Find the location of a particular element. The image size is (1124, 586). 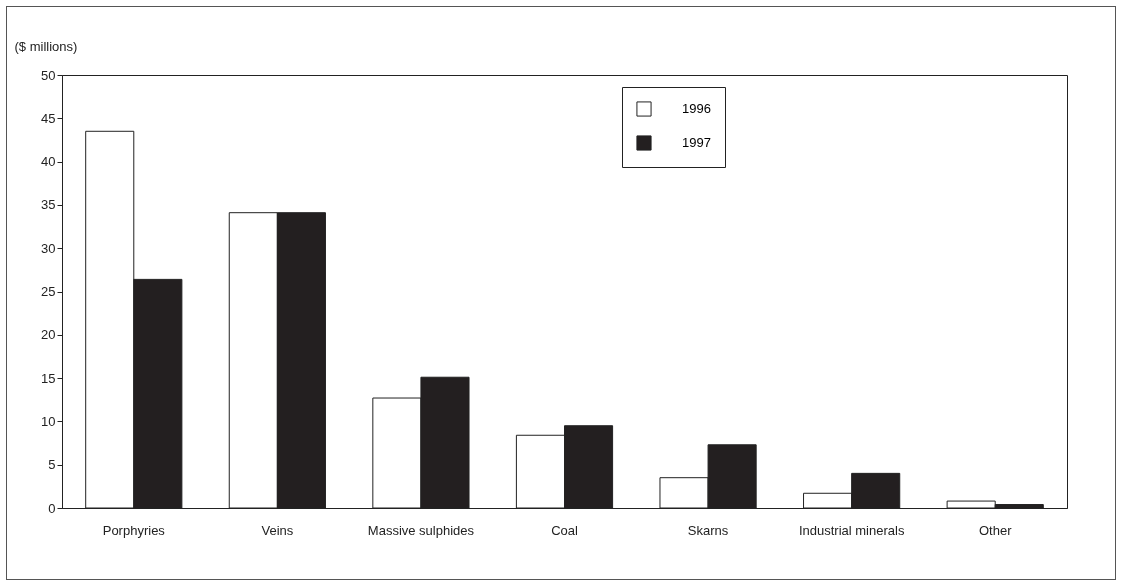

y-tick-label: 50 is located at coordinates (48, 75).